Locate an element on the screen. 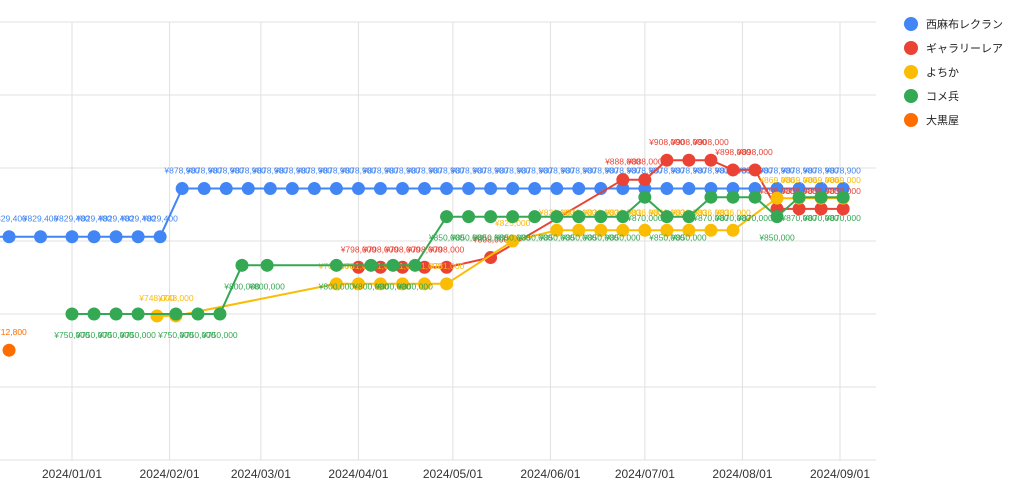 The width and height of the screenshot is (1024, 499). data-label: ¥748,000 is located at coordinates (175, 298).